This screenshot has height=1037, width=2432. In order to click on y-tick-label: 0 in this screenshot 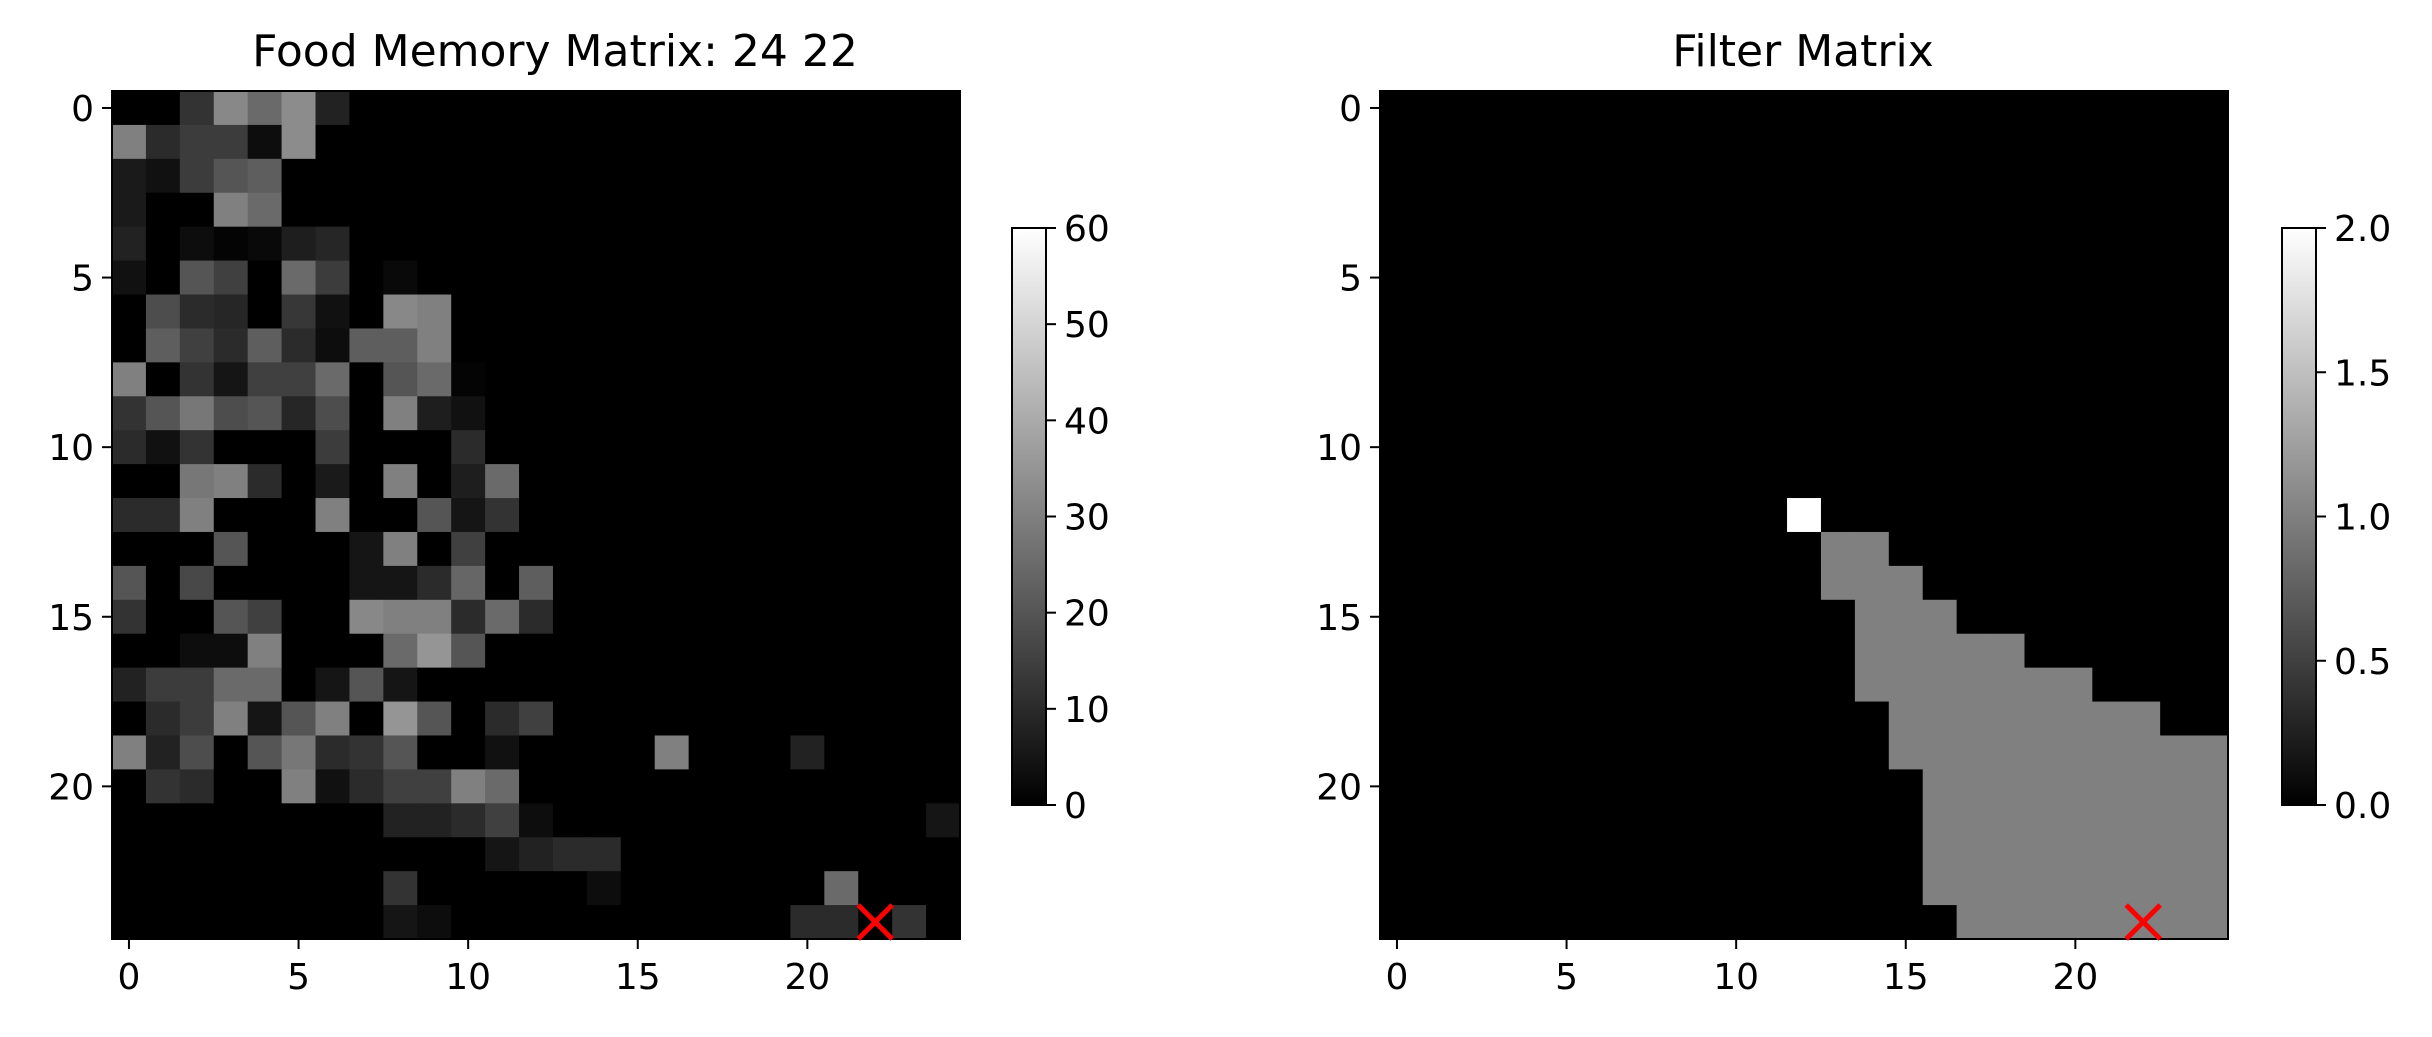, I will do `click(82, 109)`.